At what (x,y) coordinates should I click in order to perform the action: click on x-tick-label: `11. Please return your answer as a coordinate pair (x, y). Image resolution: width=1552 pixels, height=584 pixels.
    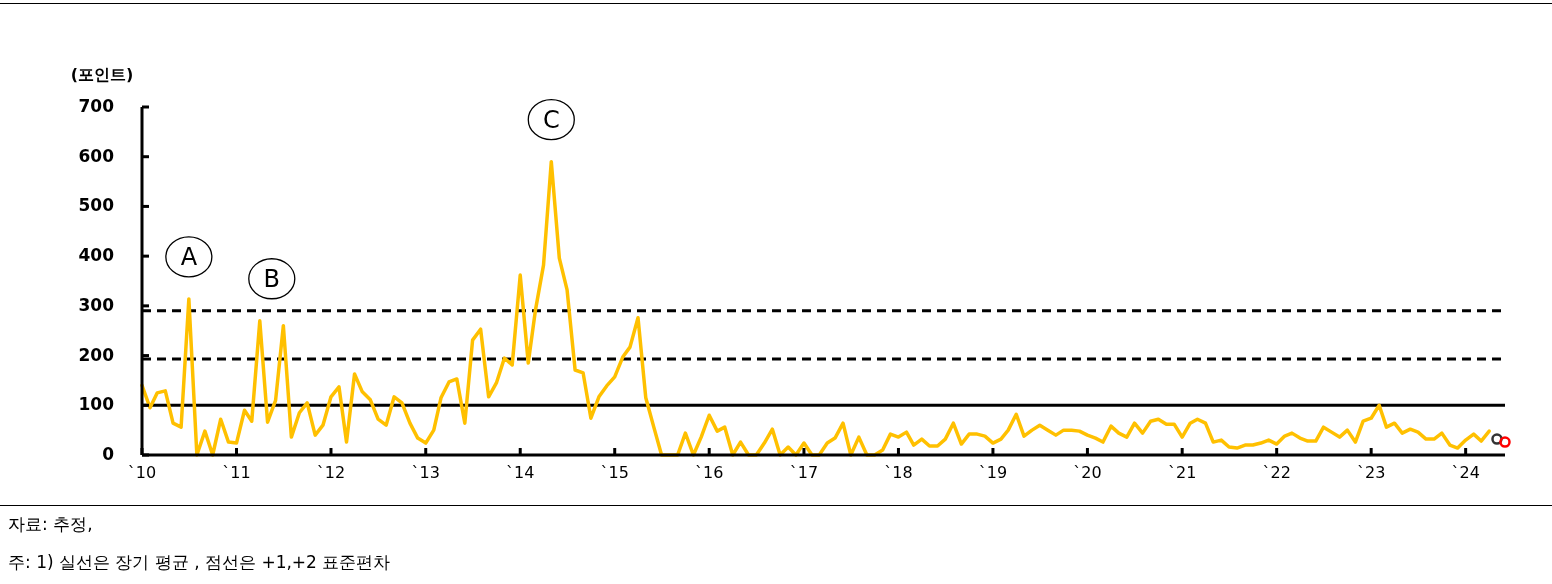
    Looking at the image, I should click on (236, 472).